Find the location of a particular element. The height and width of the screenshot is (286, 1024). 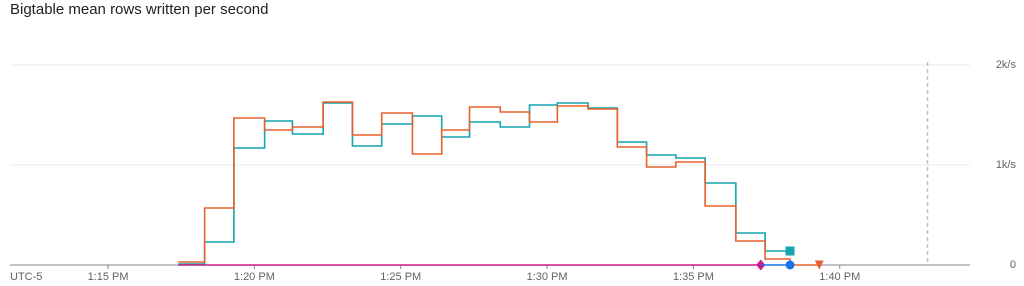

y-tick-label: 0 is located at coordinates (1013, 265).